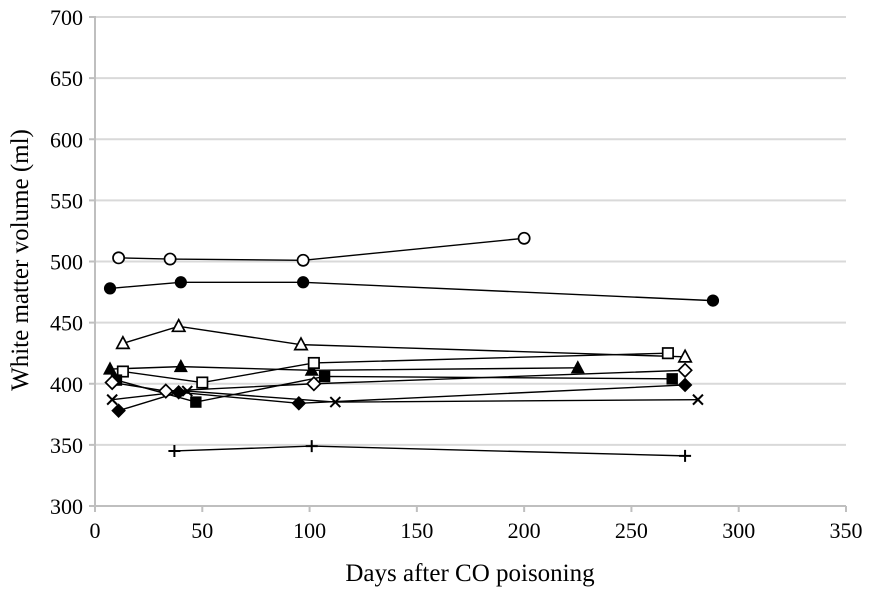  Describe the element at coordinates (95, 530) in the screenshot. I see `x-tick-label: 0` at that location.